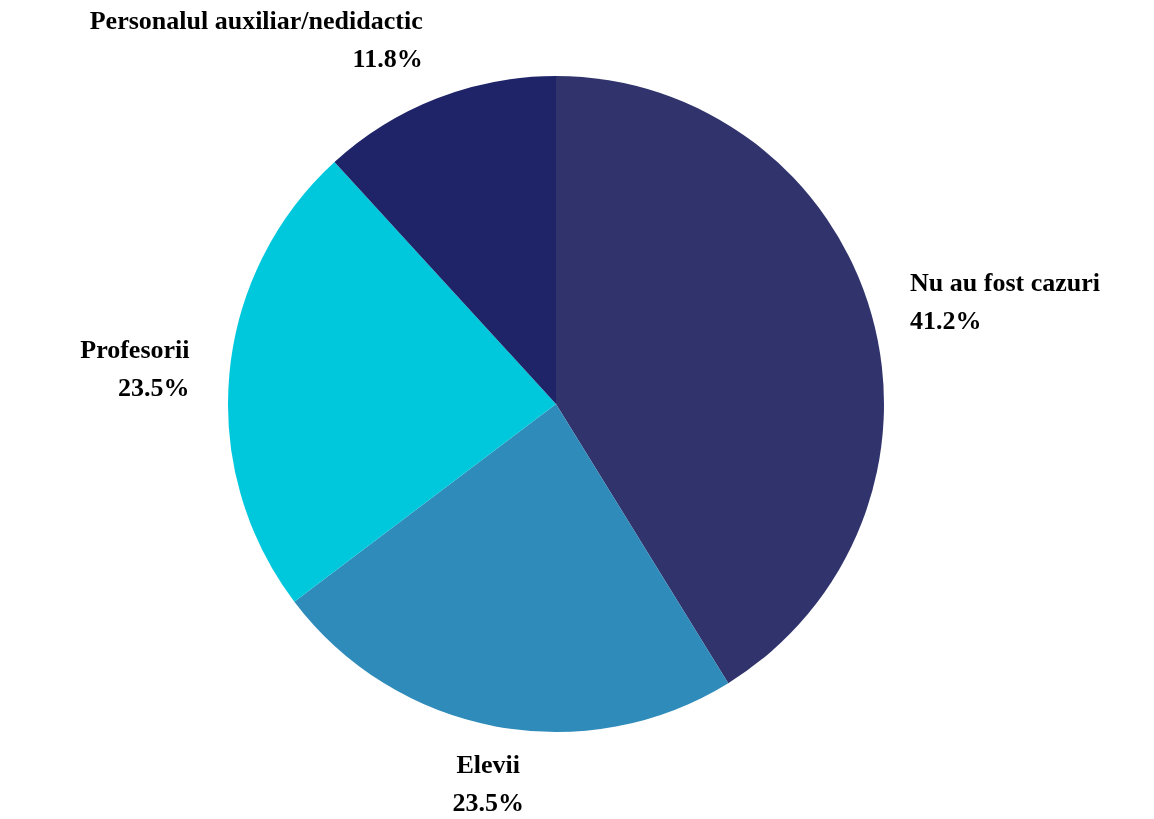  What do you see at coordinates (1005, 283) in the screenshot?
I see `slice-label: Nu au fost cazuri` at bounding box center [1005, 283].